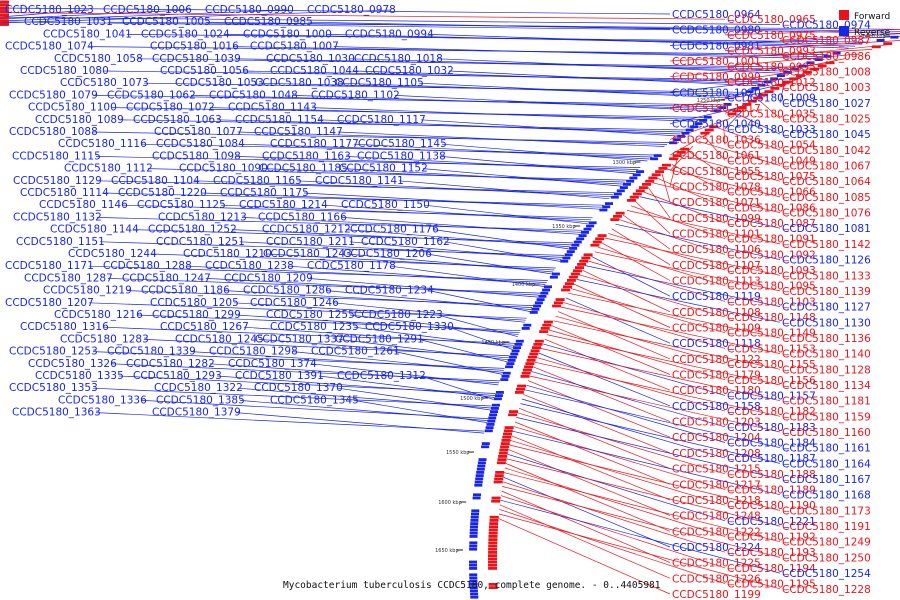 The height and width of the screenshot is (600, 900). I want to click on gene-label-reverse: CCDC5180_1116, so click(102, 144).